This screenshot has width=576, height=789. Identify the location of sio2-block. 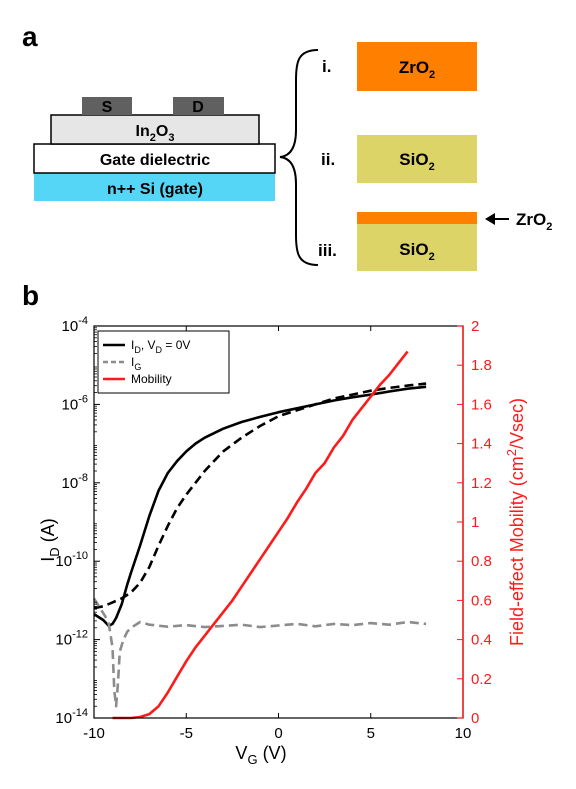
(417, 159).